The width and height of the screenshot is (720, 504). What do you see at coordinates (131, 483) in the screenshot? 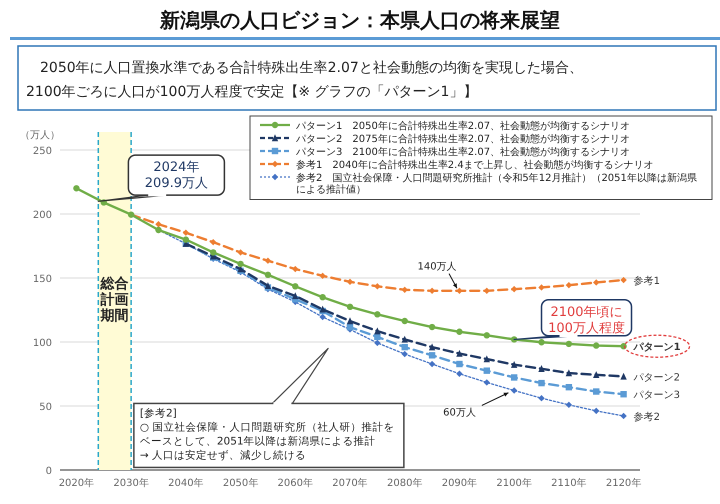
I see `x-tick-label: 2030年` at bounding box center [131, 483].